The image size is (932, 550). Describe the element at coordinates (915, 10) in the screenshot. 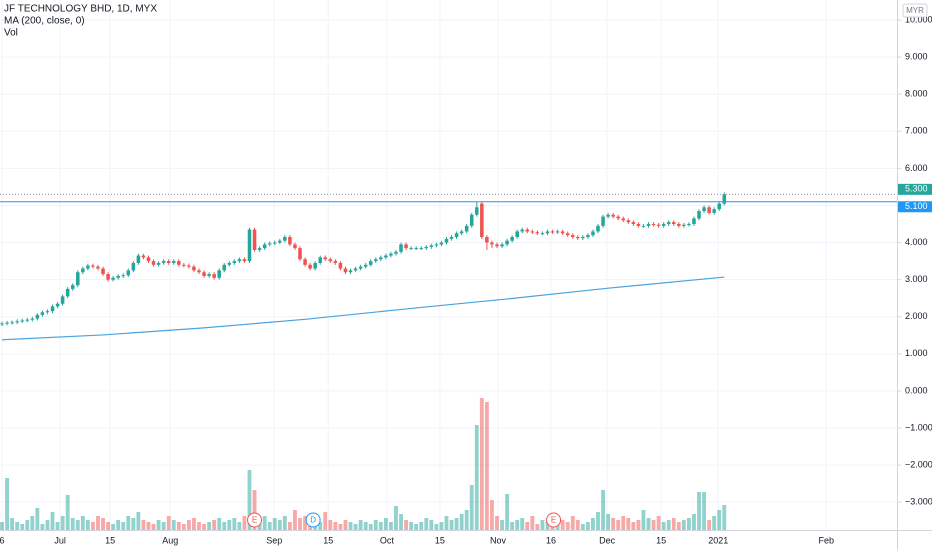

I see `currency-box` at that location.